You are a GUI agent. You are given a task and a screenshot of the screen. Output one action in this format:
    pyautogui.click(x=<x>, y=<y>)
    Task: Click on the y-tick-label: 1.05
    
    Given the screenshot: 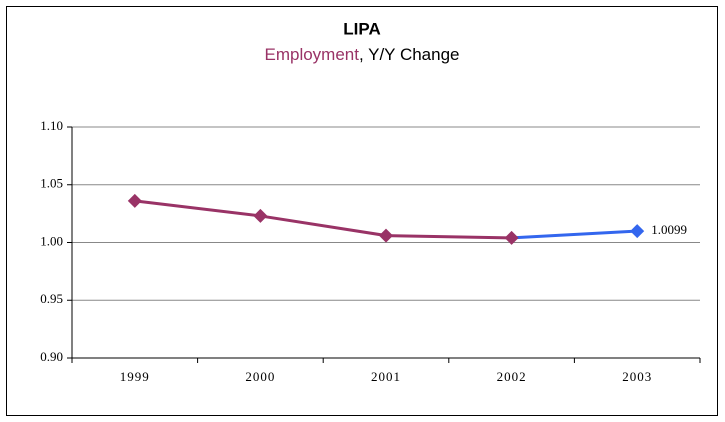 What is the action you would take?
    pyautogui.click(x=51, y=183)
    